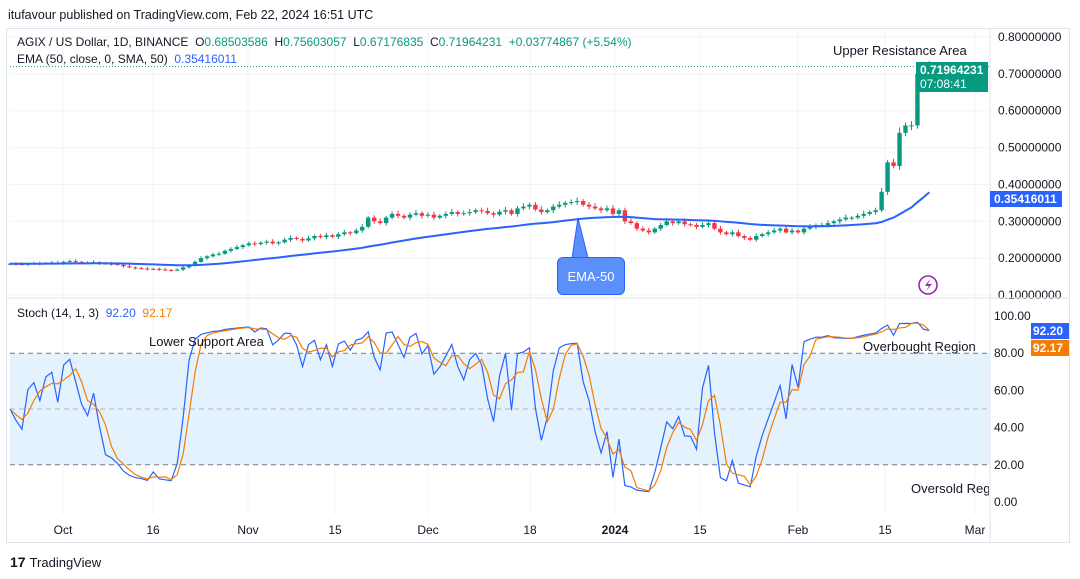  Describe the element at coordinates (919, 346) in the screenshot. I see `overbought-label: Overbought Region` at that location.